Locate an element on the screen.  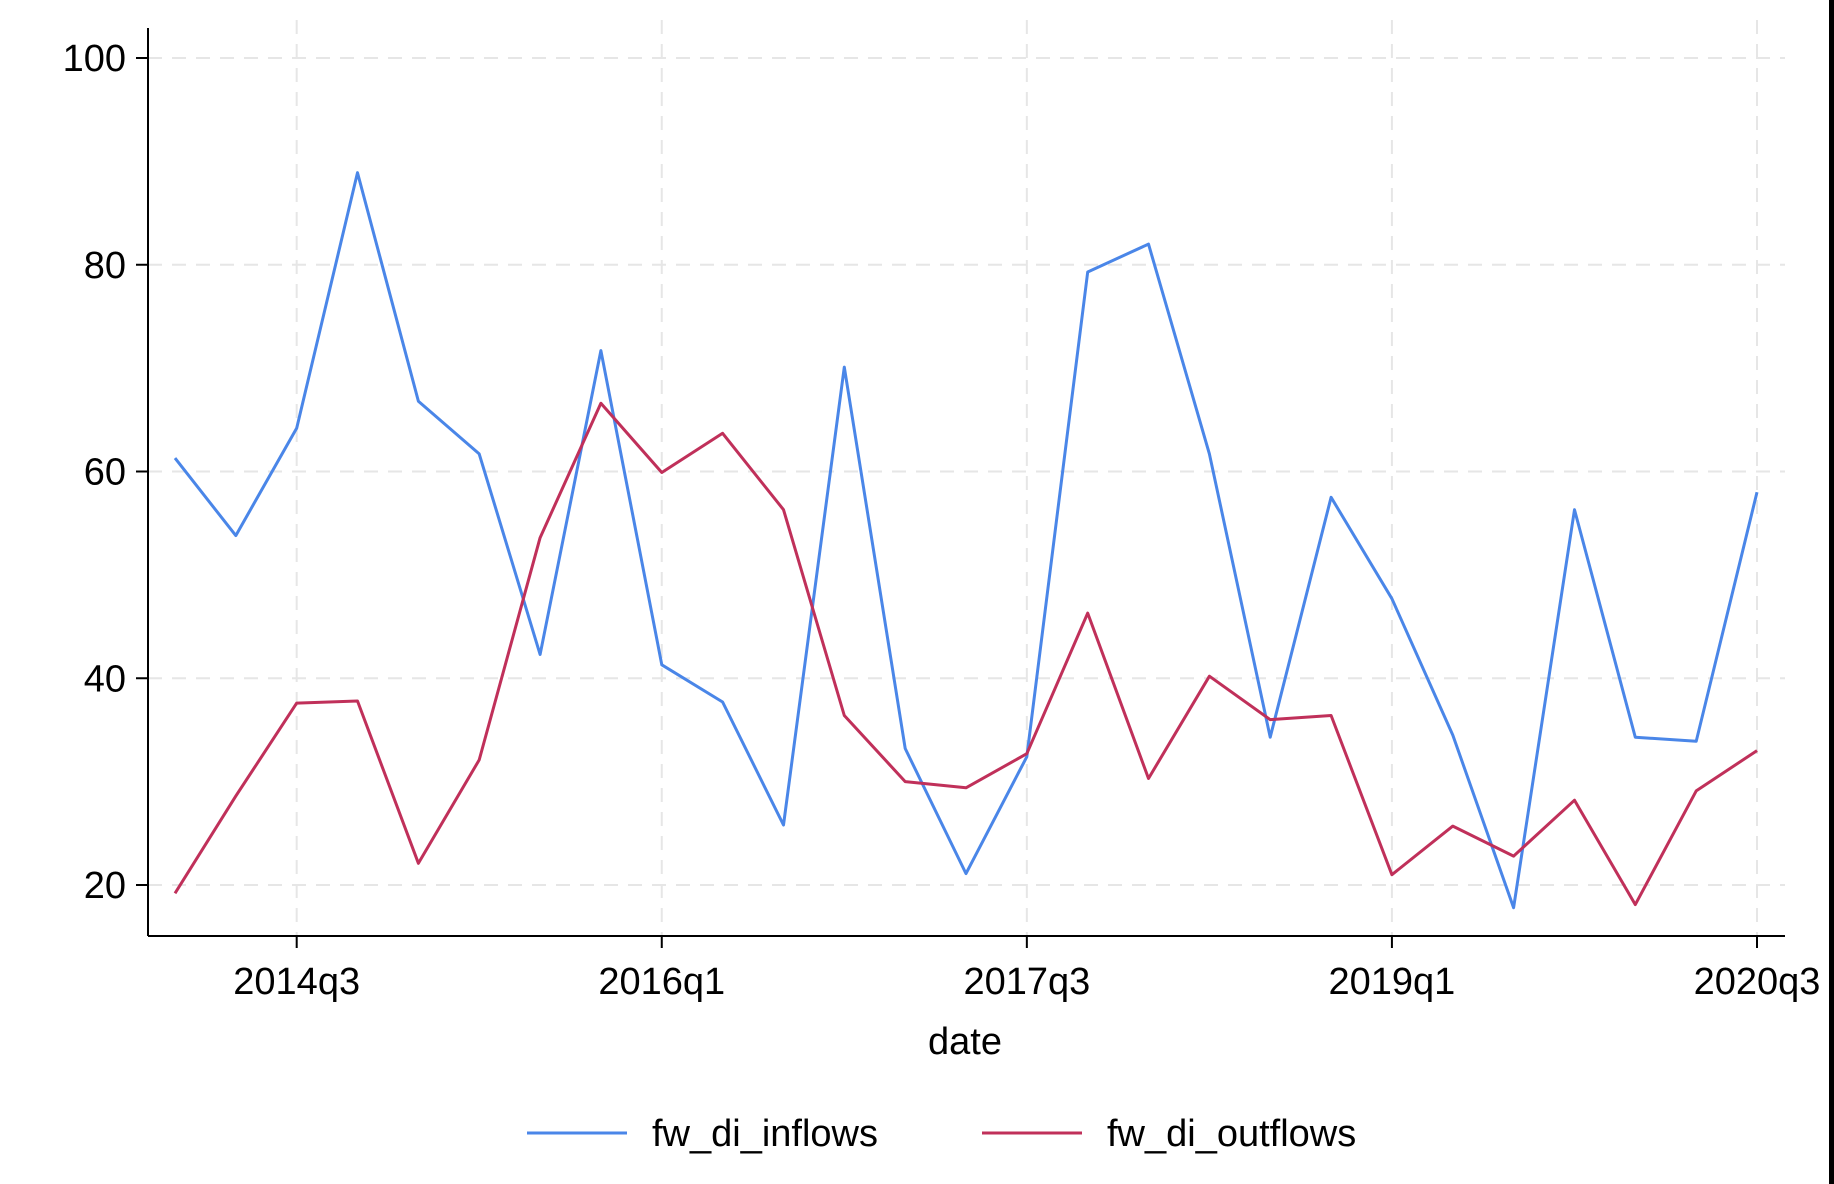
y-tick-label: 40 is located at coordinates (105, 679).